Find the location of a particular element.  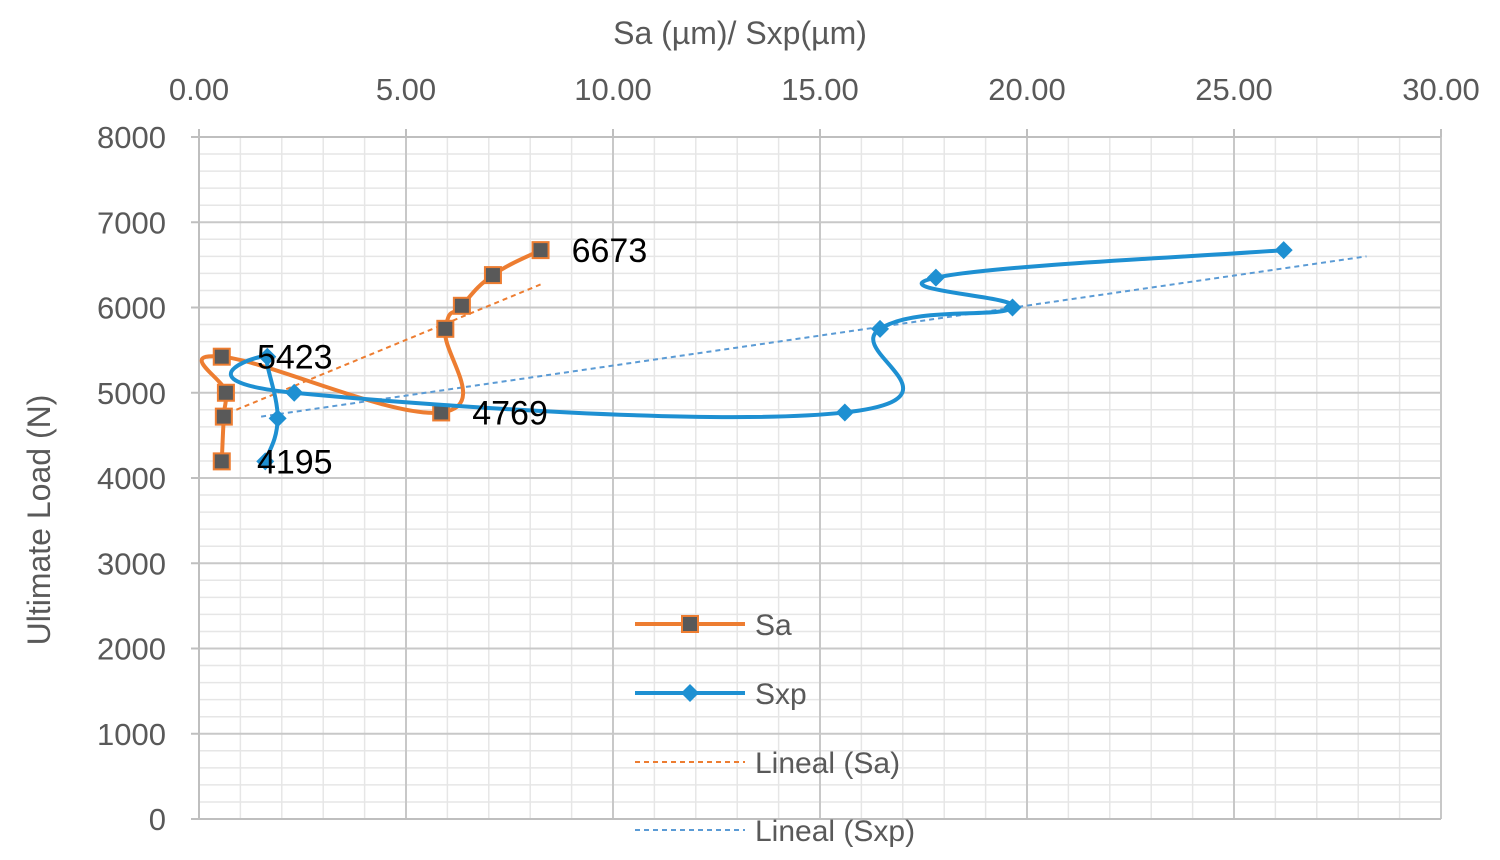

legend-label-sxp: Sxp is located at coordinates (781, 694).